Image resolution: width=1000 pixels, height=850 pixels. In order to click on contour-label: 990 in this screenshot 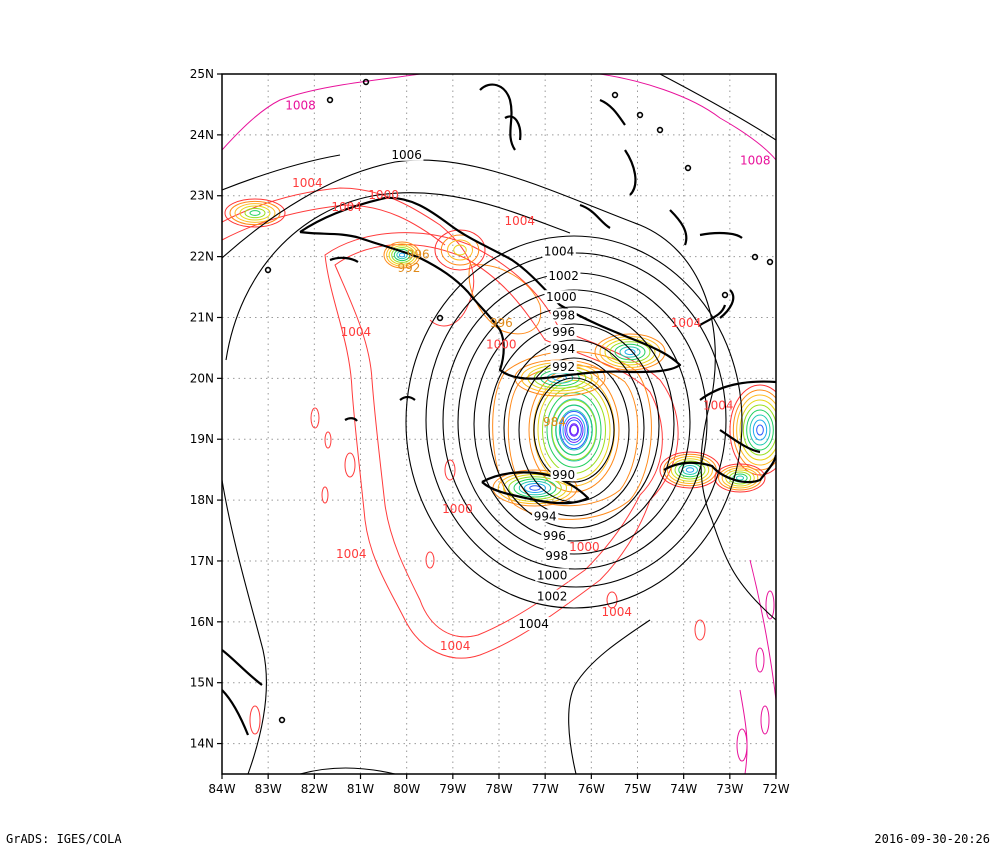, I will do `click(563, 475)`.